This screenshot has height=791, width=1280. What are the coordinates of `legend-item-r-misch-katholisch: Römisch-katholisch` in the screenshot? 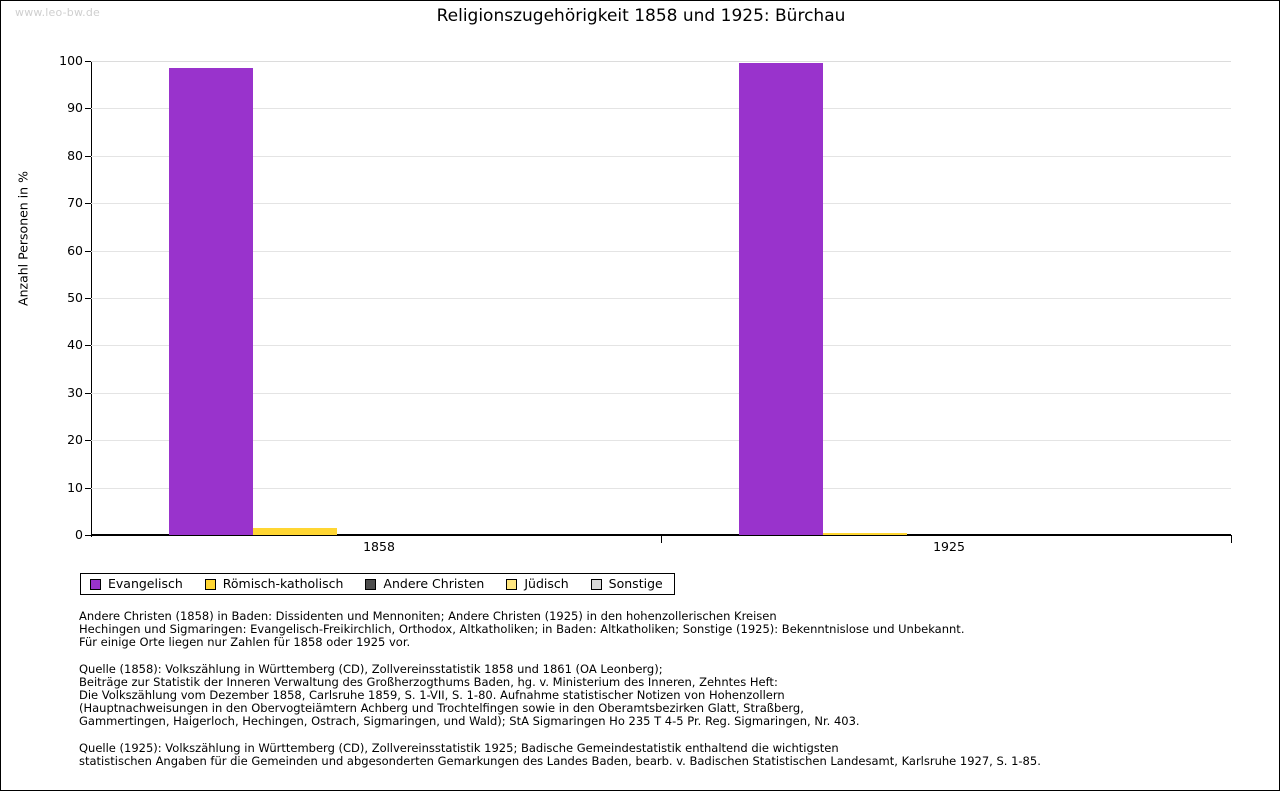 It's located at (274, 583).